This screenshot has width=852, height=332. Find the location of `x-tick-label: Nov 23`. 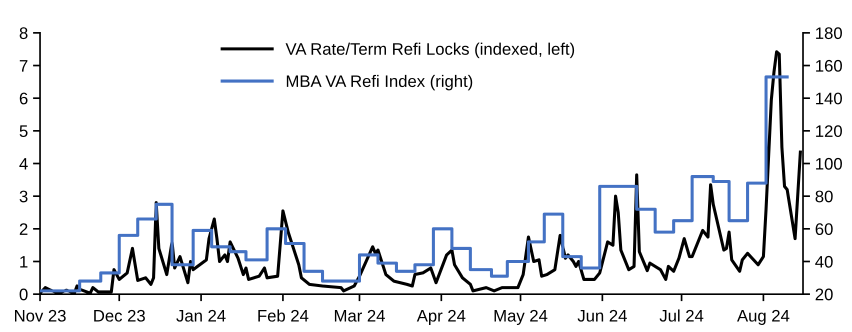

x-tick-label: Nov 23 is located at coordinates (40, 316).